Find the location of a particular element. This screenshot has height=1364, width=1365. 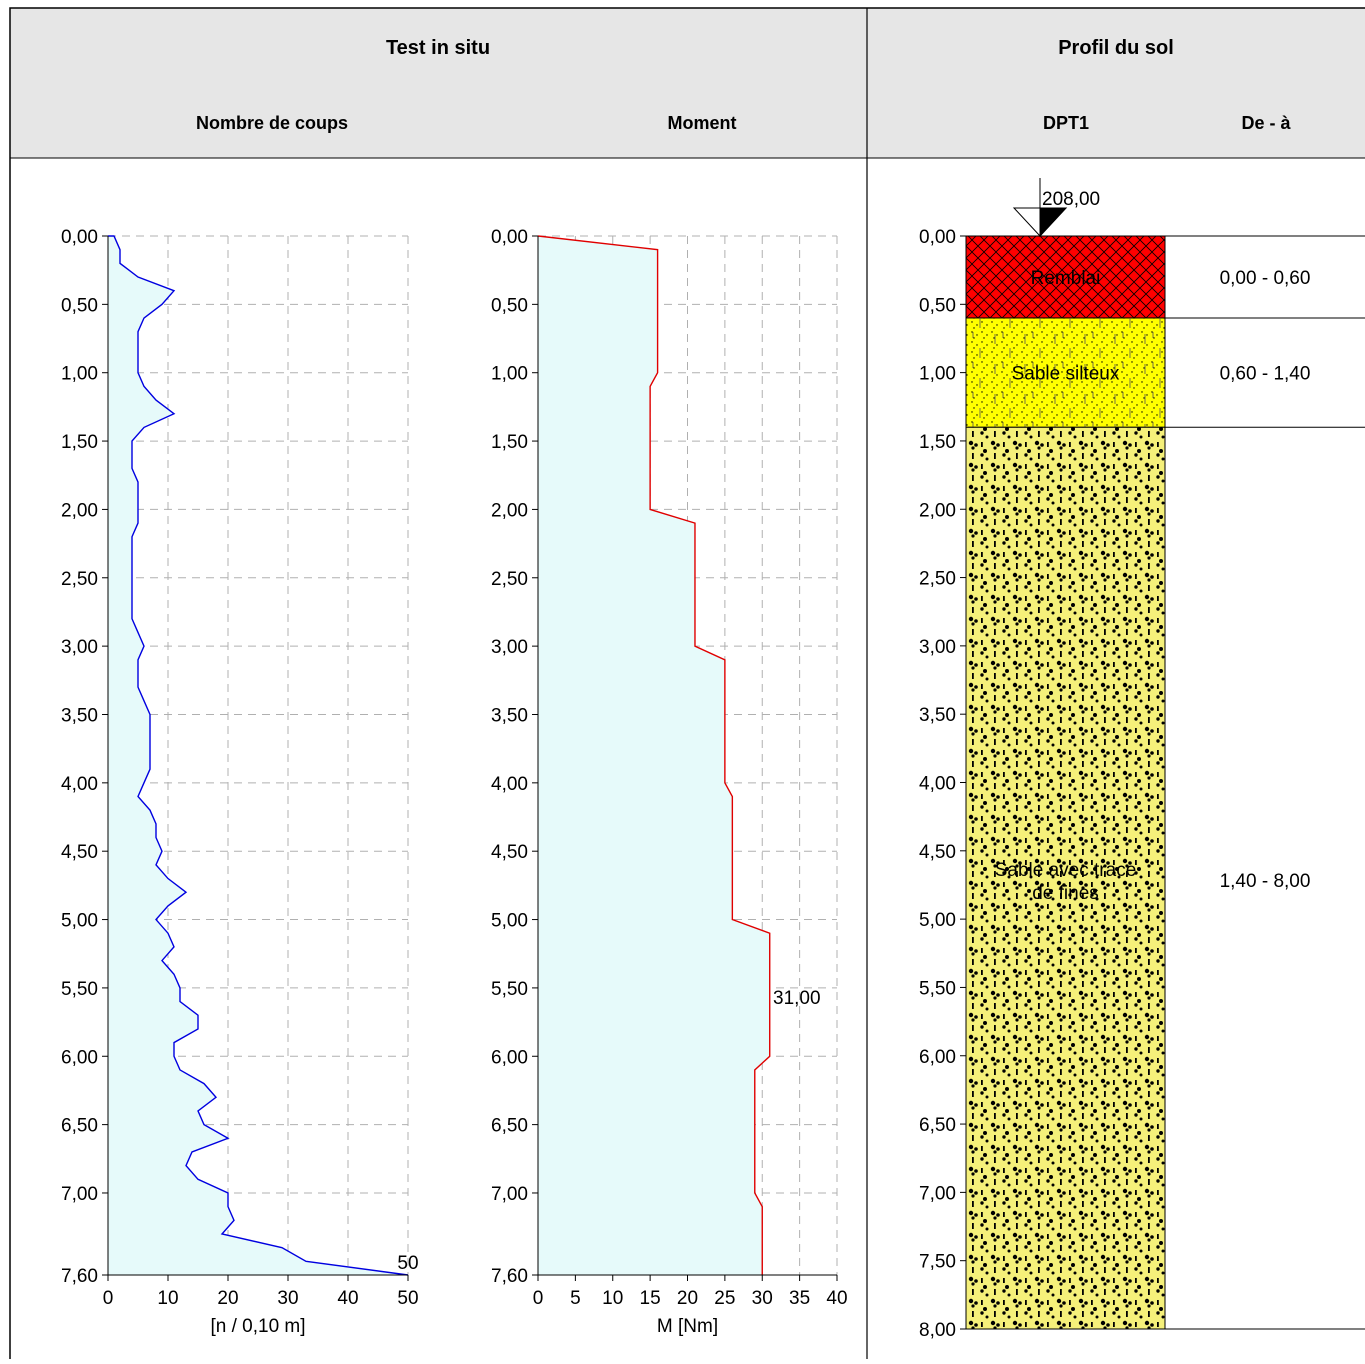

moment-ytick-label: 4,50 is located at coordinates (509, 852).